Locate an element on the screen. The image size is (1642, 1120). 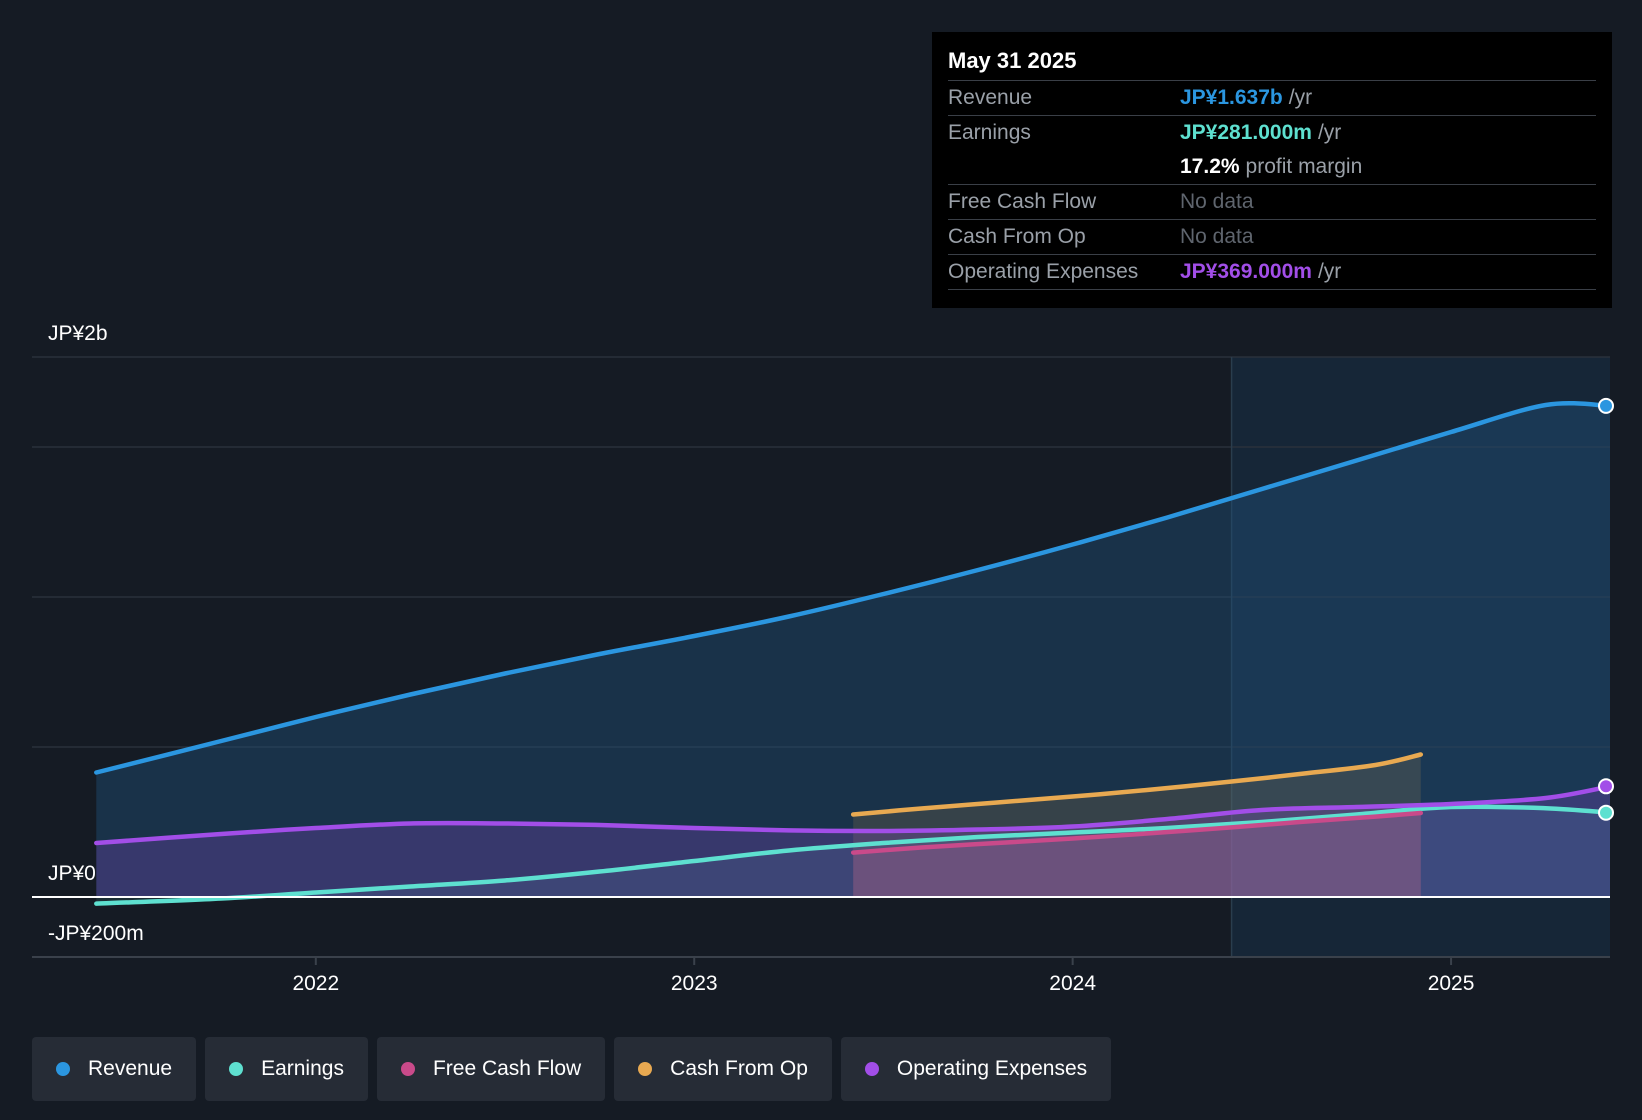
series-area-free-cash-flow is located at coordinates (1137, 855).